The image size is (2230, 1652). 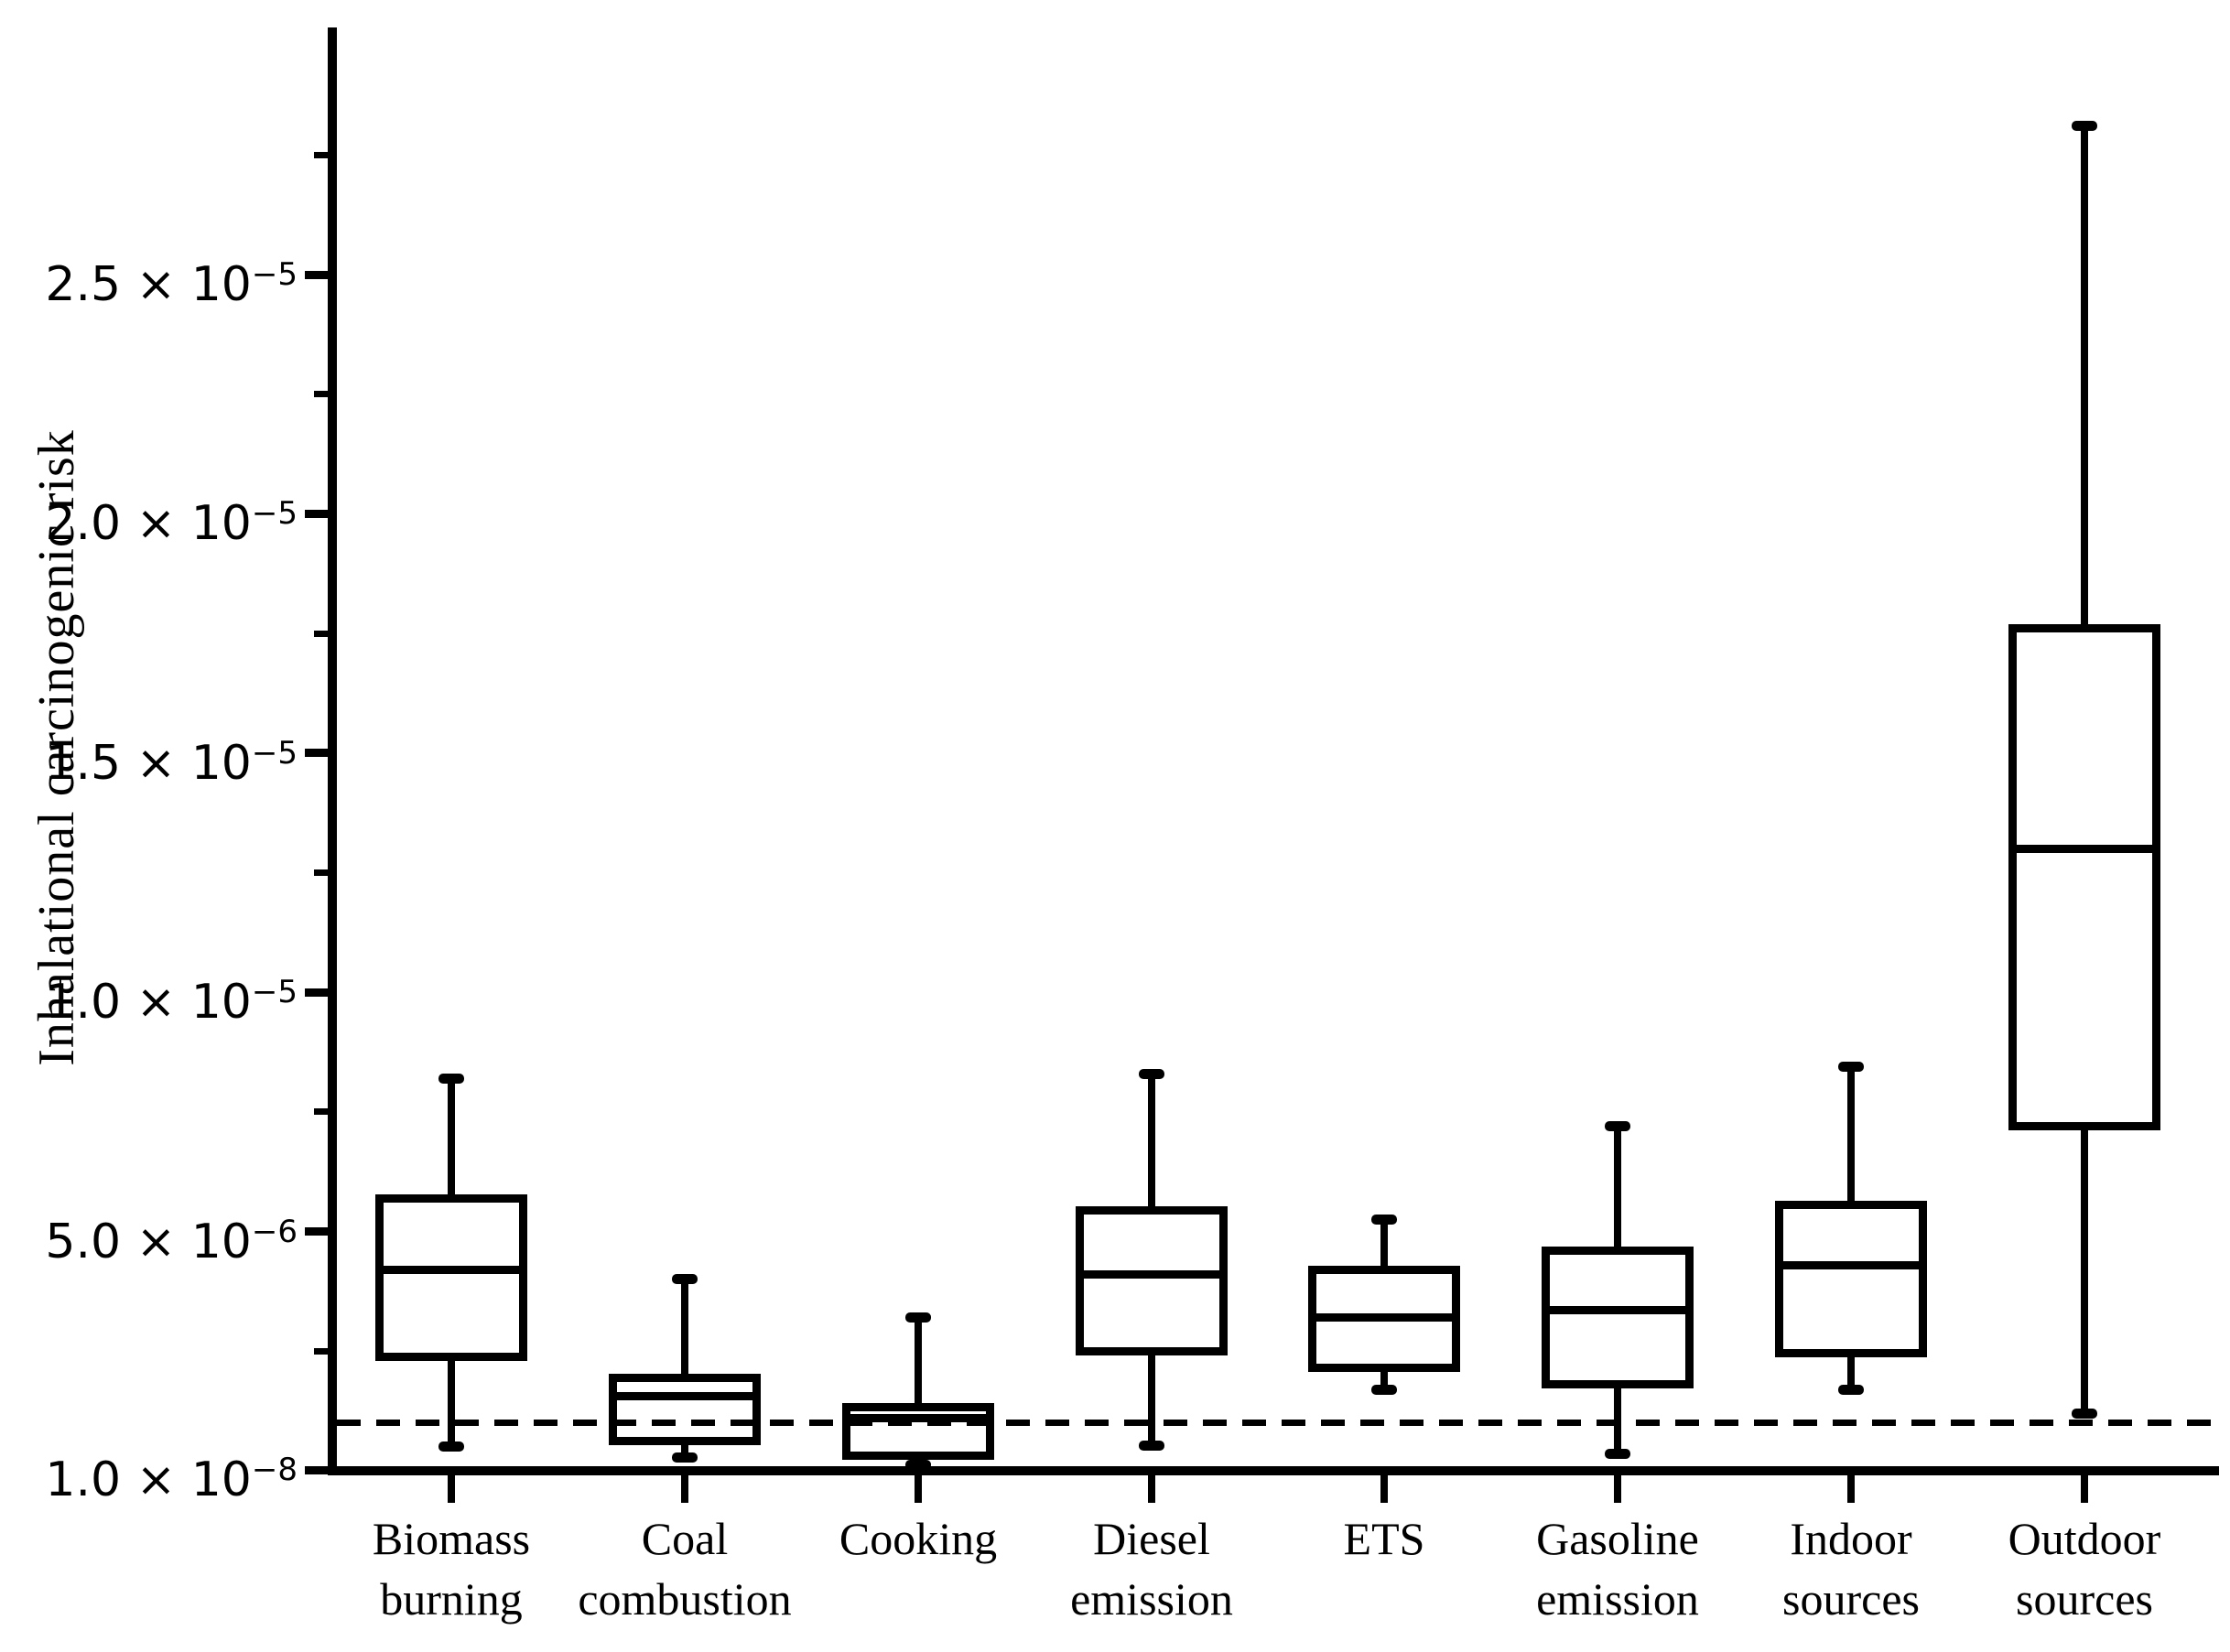 What do you see at coordinates (1618, 1568) in the screenshot?
I see `category-label-gasoline-emission: Gasoline emission` at bounding box center [1618, 1568].